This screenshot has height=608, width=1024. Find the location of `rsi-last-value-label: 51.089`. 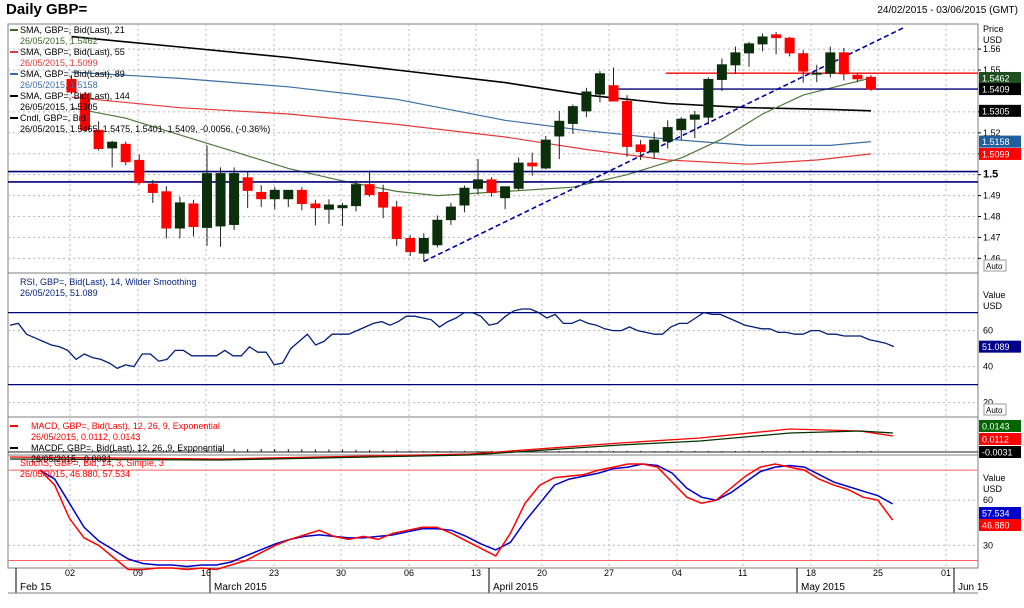

rsi-last-value-label: 51.089 is located at coordinates (996, 347).